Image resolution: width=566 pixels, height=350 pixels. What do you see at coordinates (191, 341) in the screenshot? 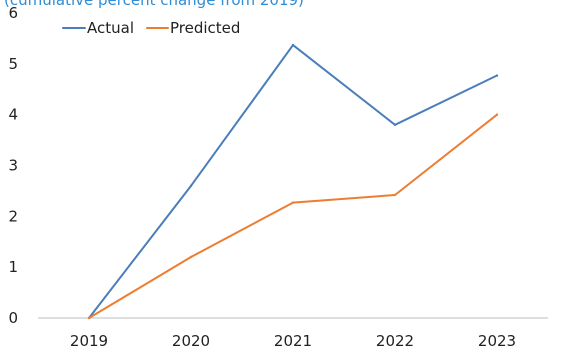
I see `x-tick-label: 2020` at bounding box center [191, 341].